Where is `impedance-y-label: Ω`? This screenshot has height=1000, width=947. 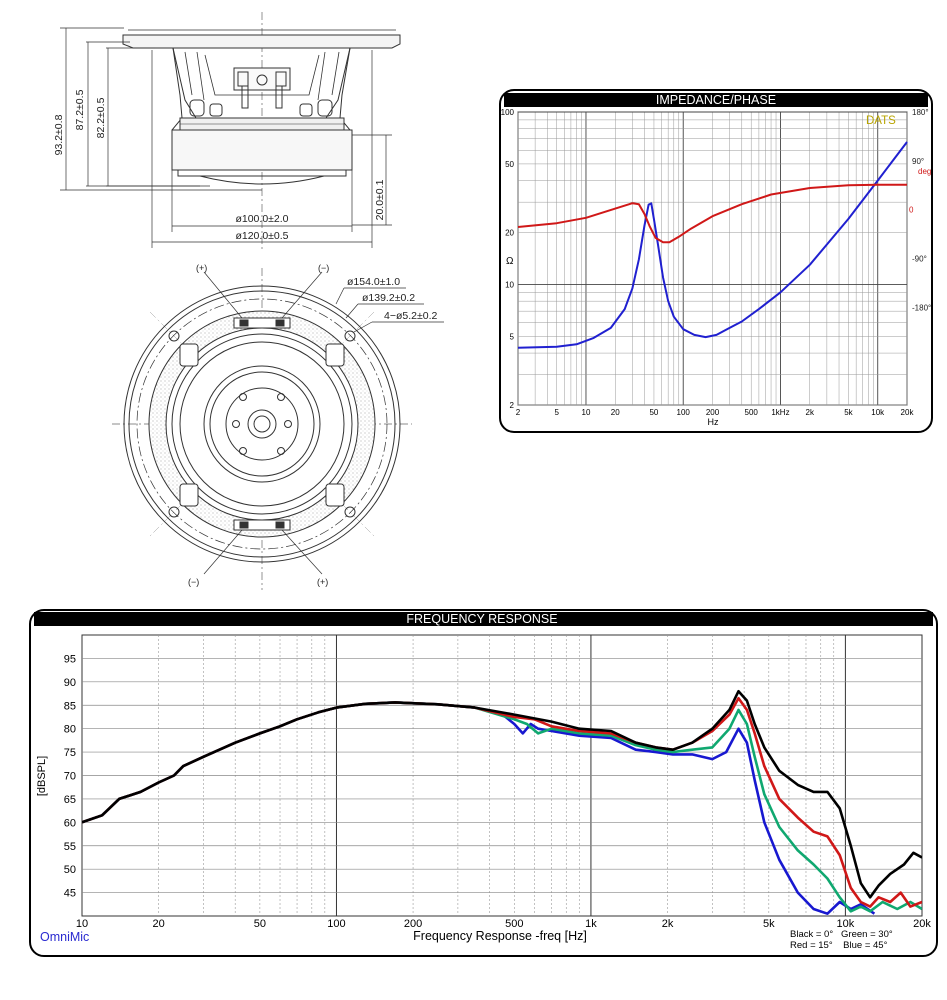
impedance-y-label: Ω is located at coordinates (510, 261).